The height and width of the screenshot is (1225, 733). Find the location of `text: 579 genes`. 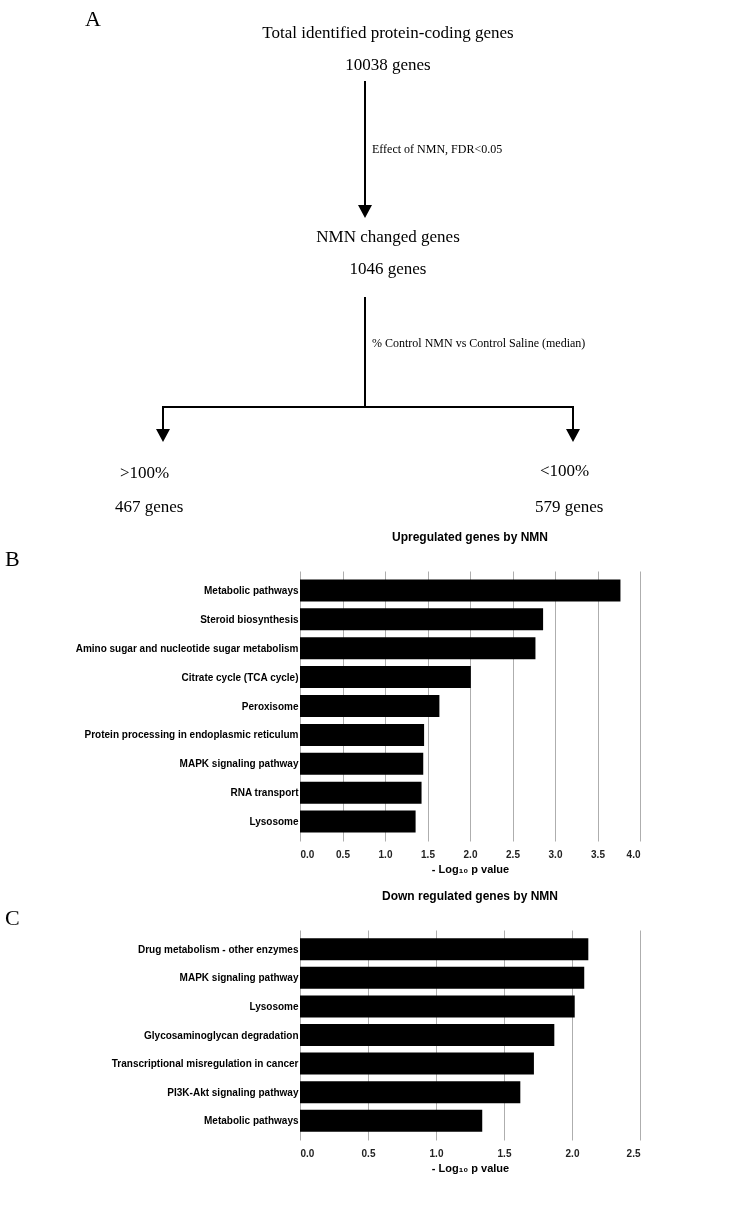

text: 579 genes is located at coordinates (569, 506).